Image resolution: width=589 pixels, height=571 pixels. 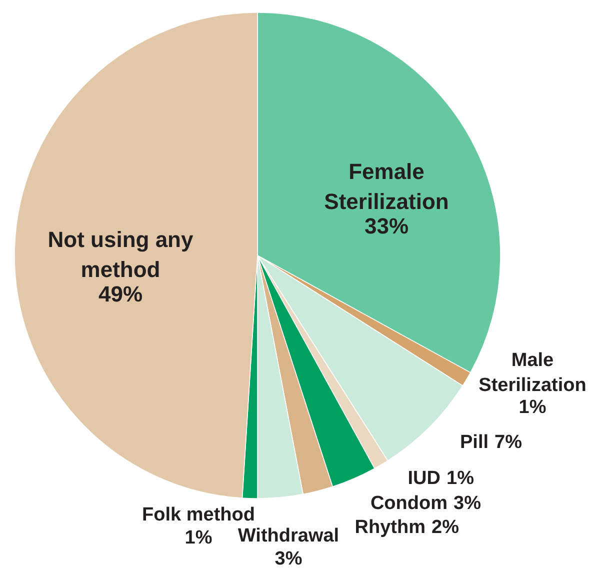 I want to click on data-label: 49%, so click(x=120, y=293).